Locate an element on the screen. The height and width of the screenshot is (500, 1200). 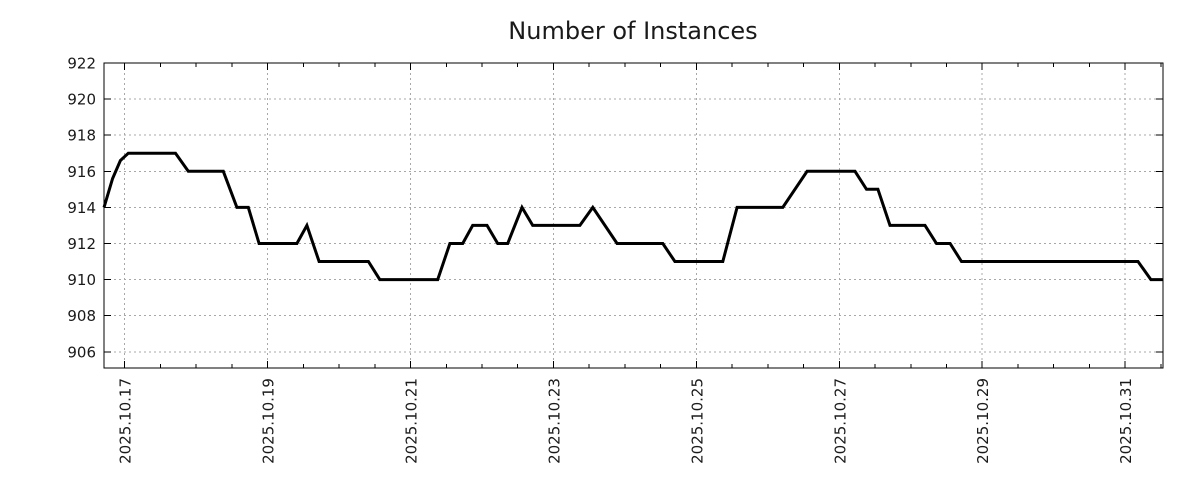
x-tick-label: 2025.10.25 is located at coordinates (697, 421).